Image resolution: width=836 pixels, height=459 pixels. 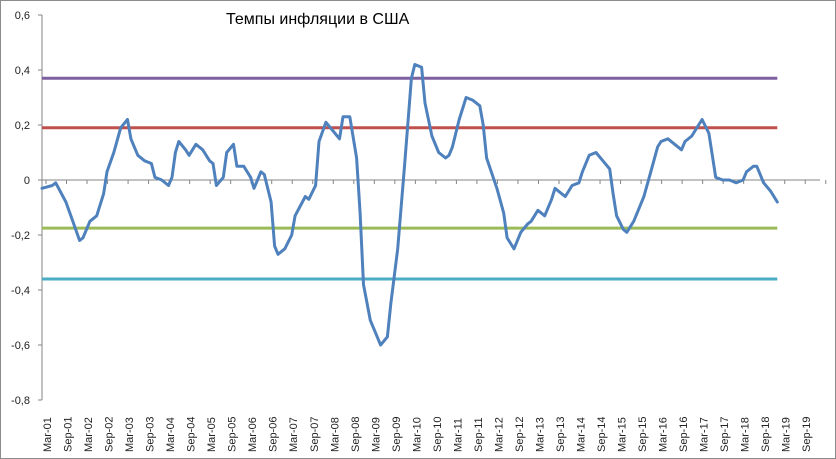 I want to click on x-tick-label: Sep-09, so click(x=397, y=434).